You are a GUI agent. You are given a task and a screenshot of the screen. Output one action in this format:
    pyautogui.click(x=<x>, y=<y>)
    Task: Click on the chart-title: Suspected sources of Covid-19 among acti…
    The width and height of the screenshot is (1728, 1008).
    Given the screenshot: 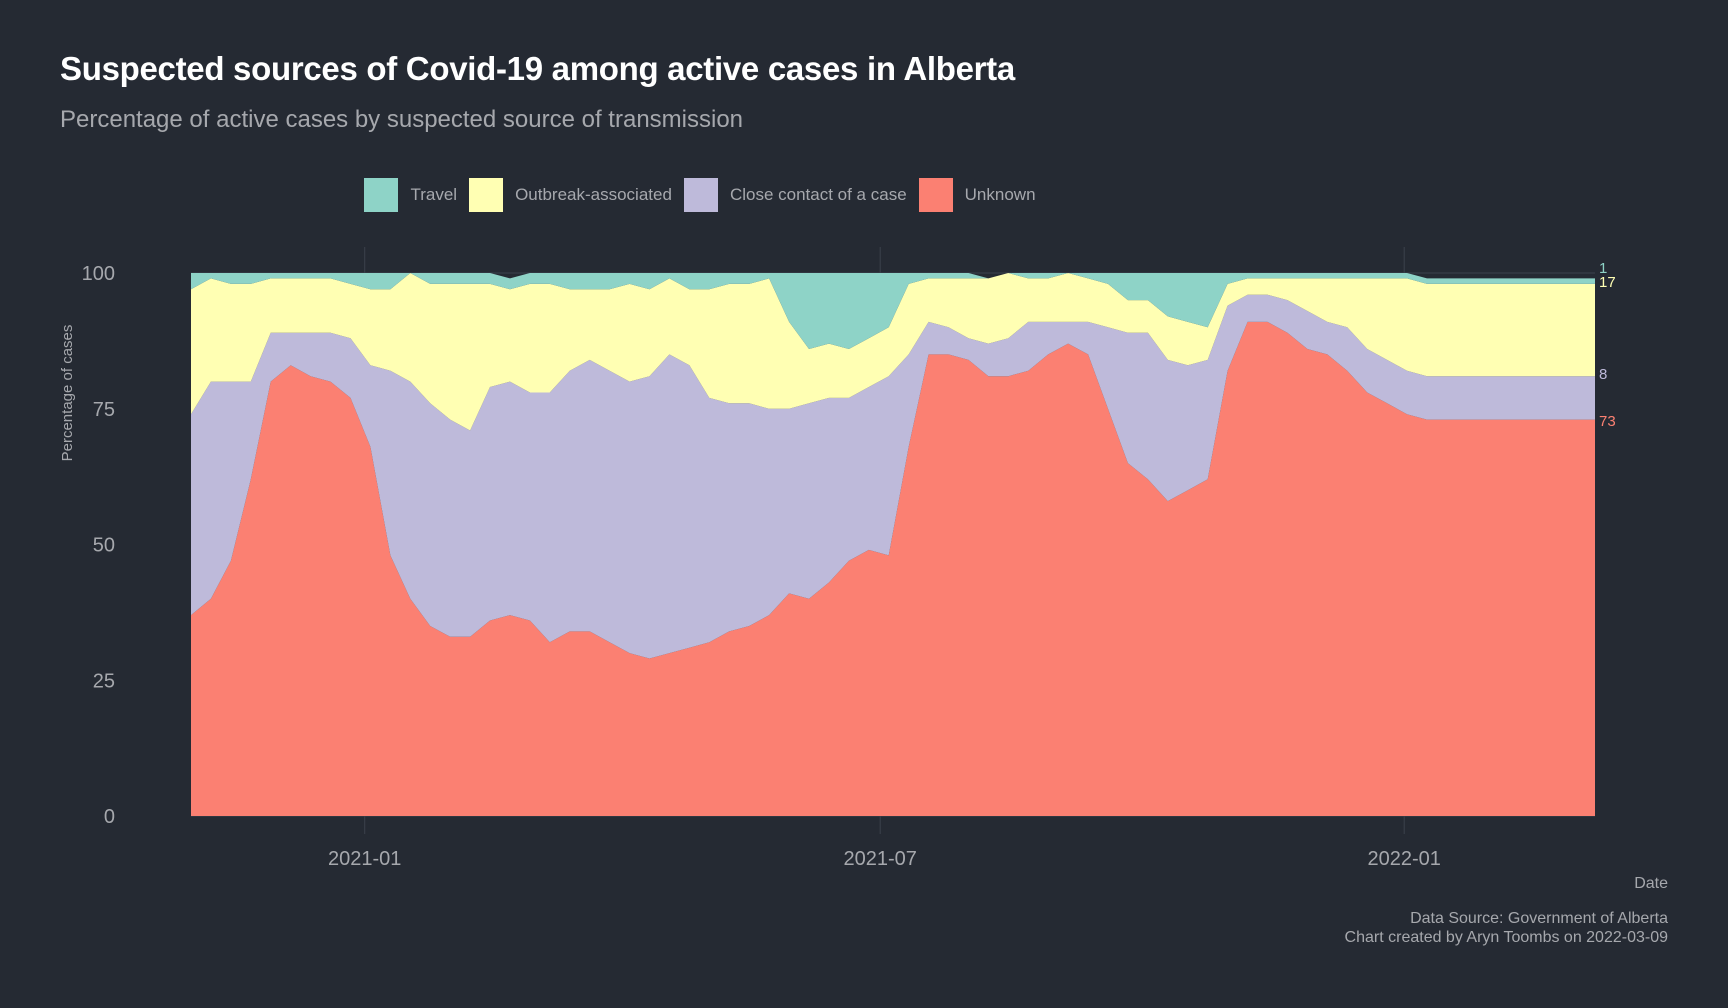 What is the action you would take?
    pyautogui.click(x=537, y=68)
    